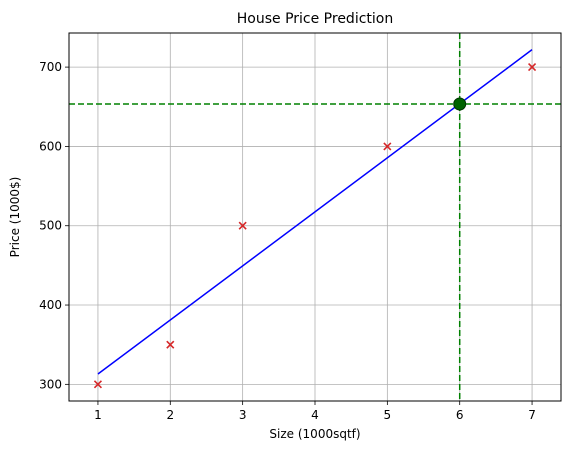 The image size is (571, 455). I want to click on x-tick-label: 3, so click(243, 415).